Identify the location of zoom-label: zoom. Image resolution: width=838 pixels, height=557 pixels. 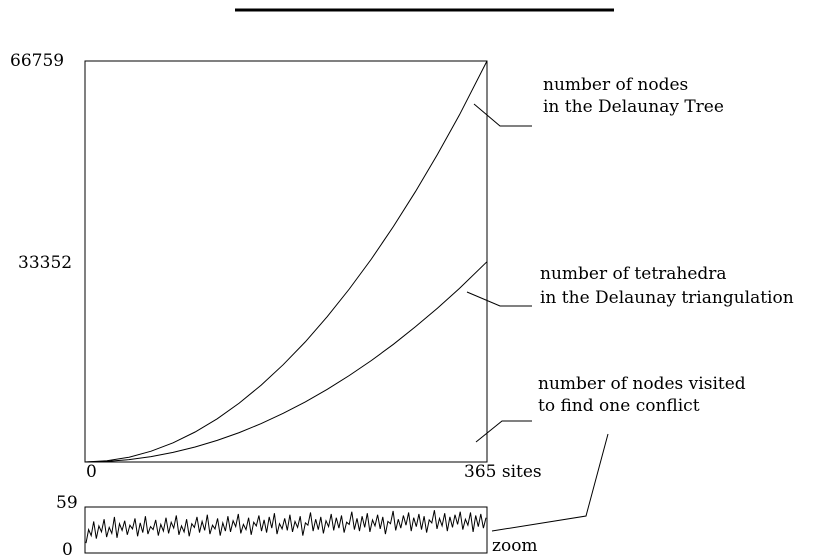
(515, 546).